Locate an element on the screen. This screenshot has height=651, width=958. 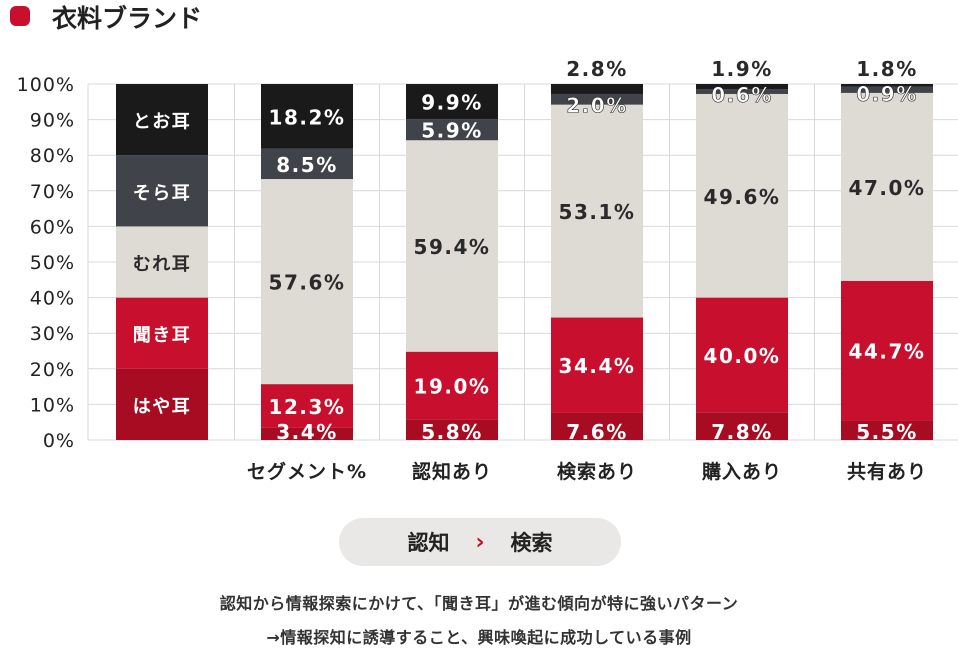
flow-indicator: 認知 › 検索 is located at coordinates (480, 542).